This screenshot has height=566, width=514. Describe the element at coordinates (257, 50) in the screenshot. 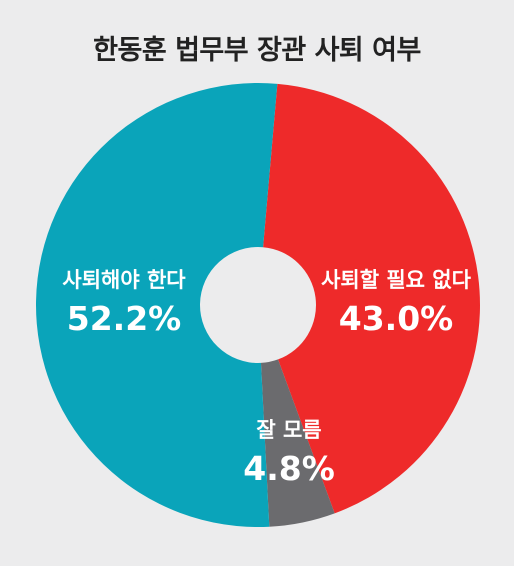

I see `chart-title: 한동훈 법무부 장관 사퇴 여부` at that location.